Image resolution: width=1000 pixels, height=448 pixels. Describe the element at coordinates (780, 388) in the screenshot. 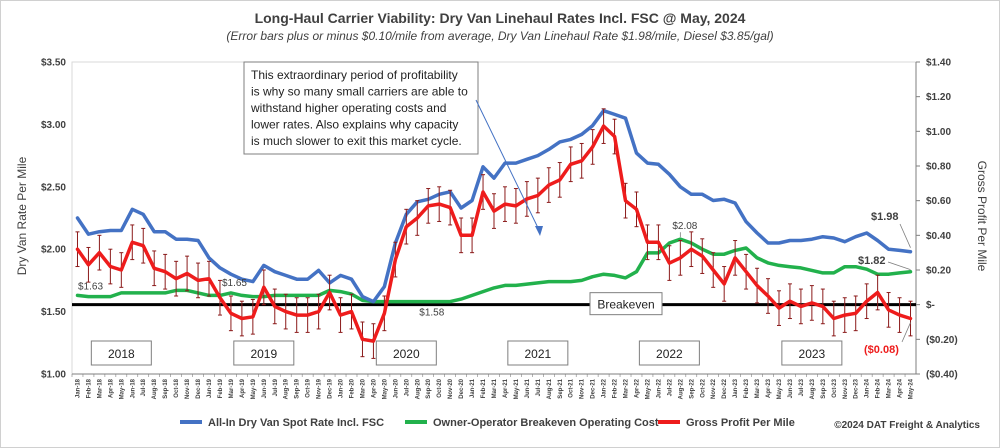

I see `x-tick-label: May-23` at that location.